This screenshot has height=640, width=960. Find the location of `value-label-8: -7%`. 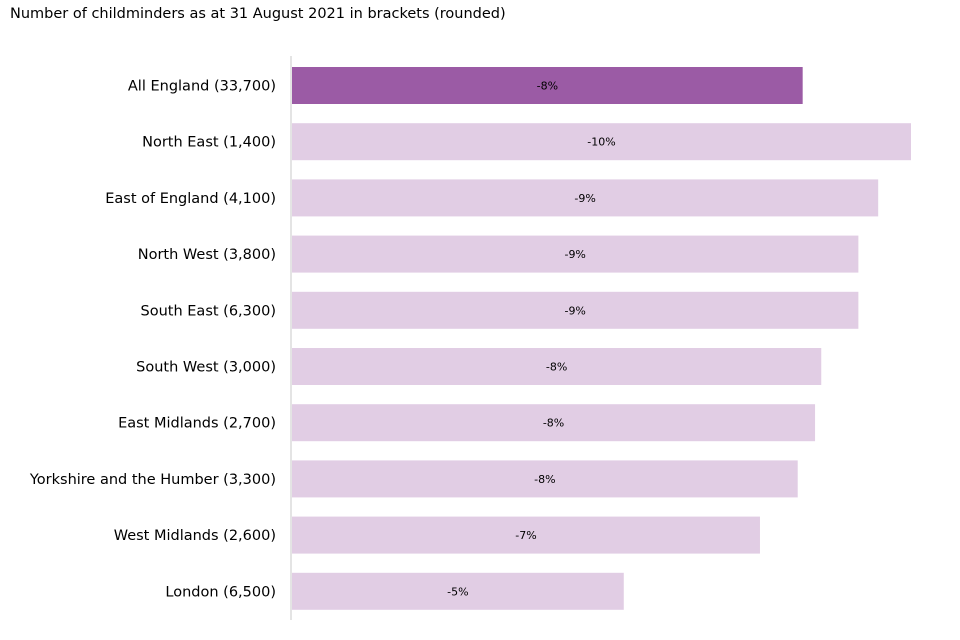

value-label-8: -7% is located at coordinates (525, 535).